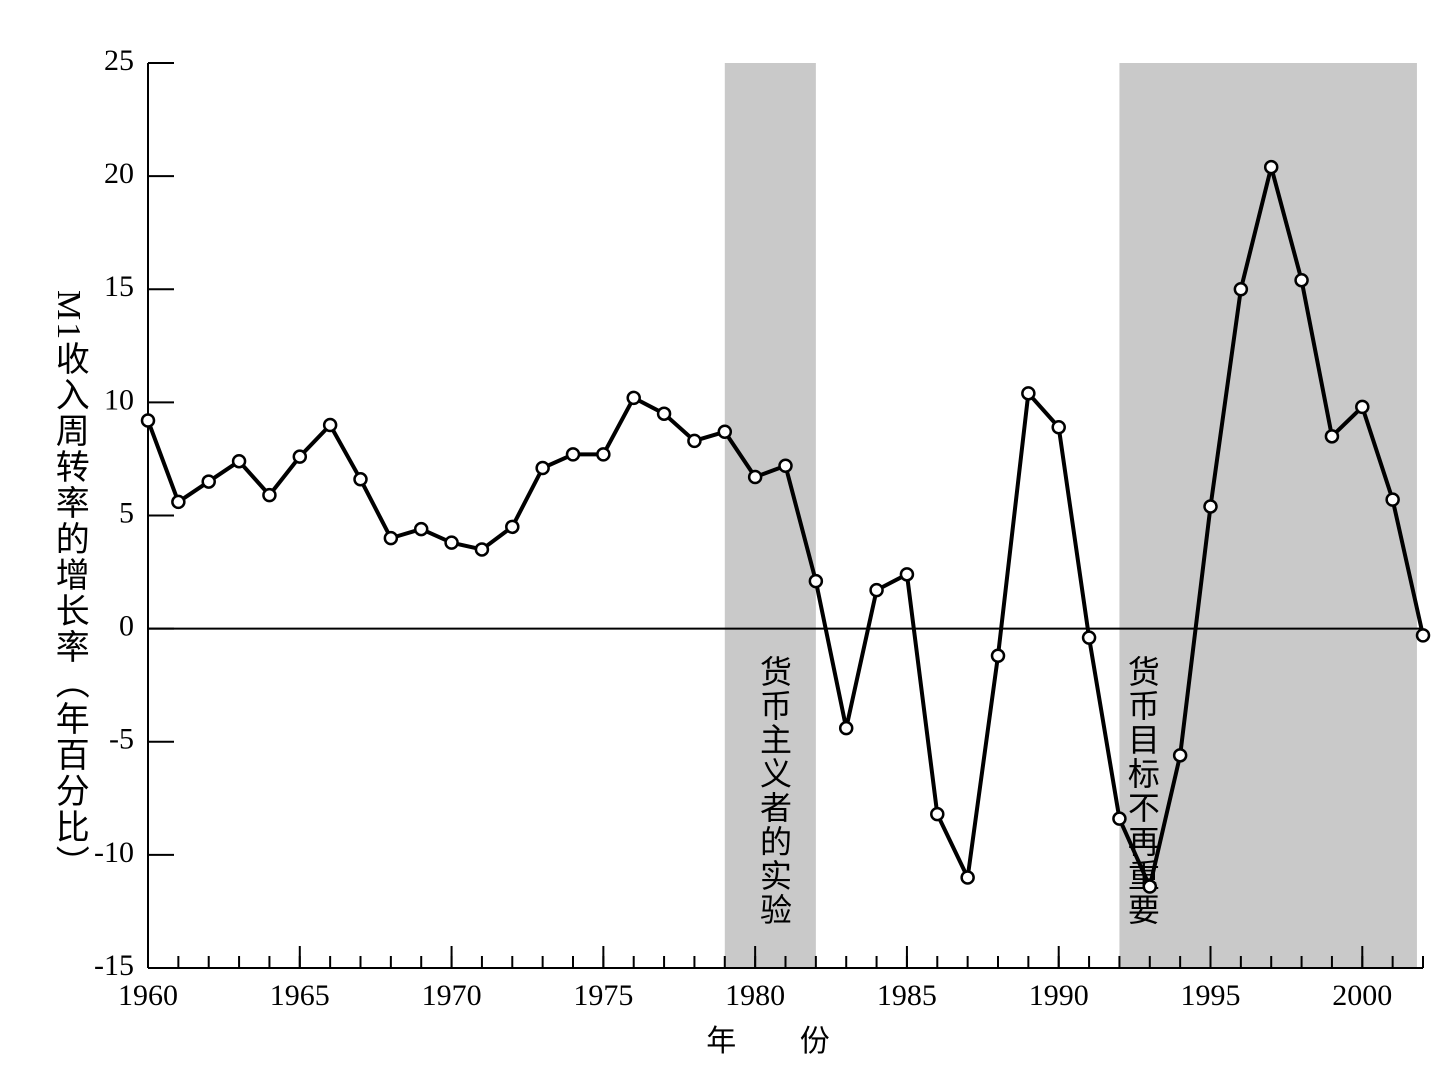 The height and width of the screenshot is (1072, 1455). What do you see at coordinates (119, 173) in the screenshot?
I see `y-tick-label: 20` at bounding box center [119, 173].